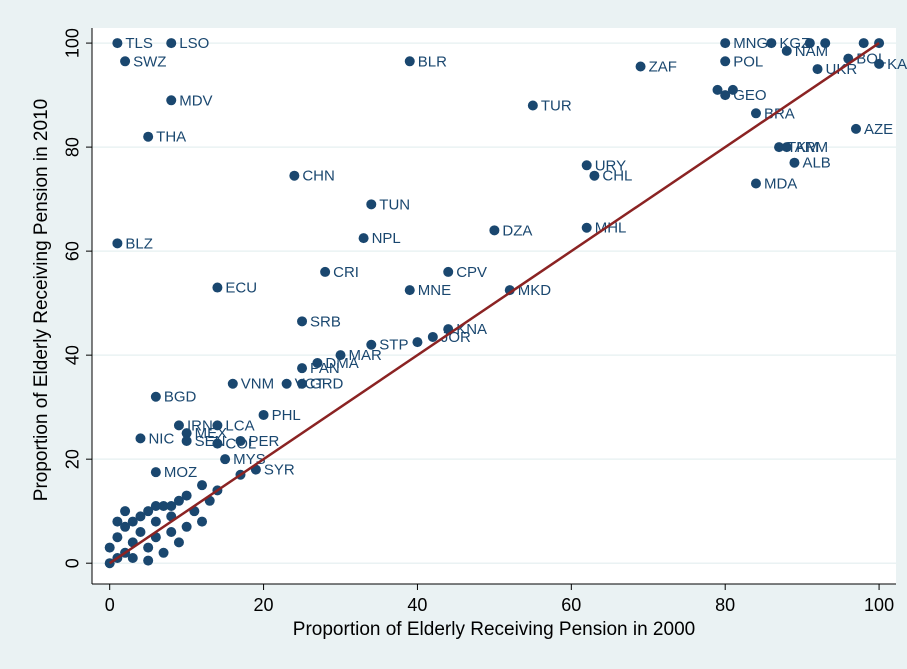 The image size is (907, 669). Describe the element at coordinates (195, 100) in the screenshot. I see `point-label: MDV` at that location.